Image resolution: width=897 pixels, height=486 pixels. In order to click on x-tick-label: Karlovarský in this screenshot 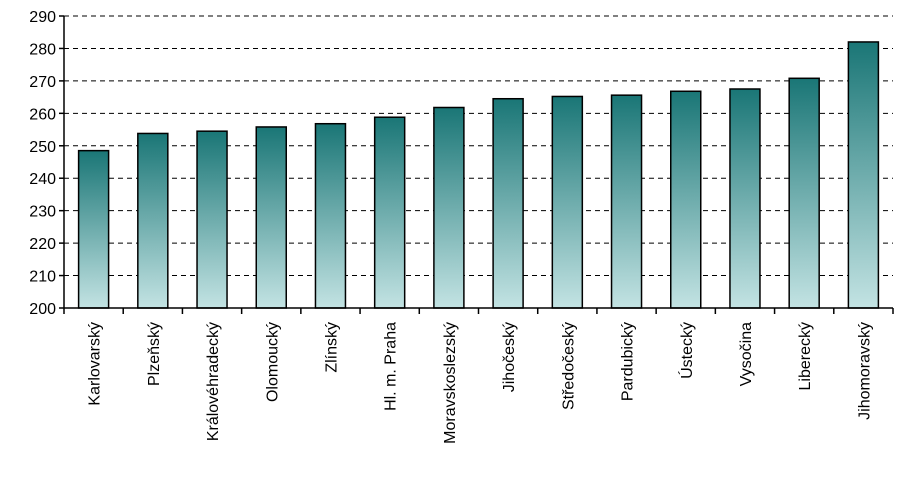, I will do `click(95, 364)`.